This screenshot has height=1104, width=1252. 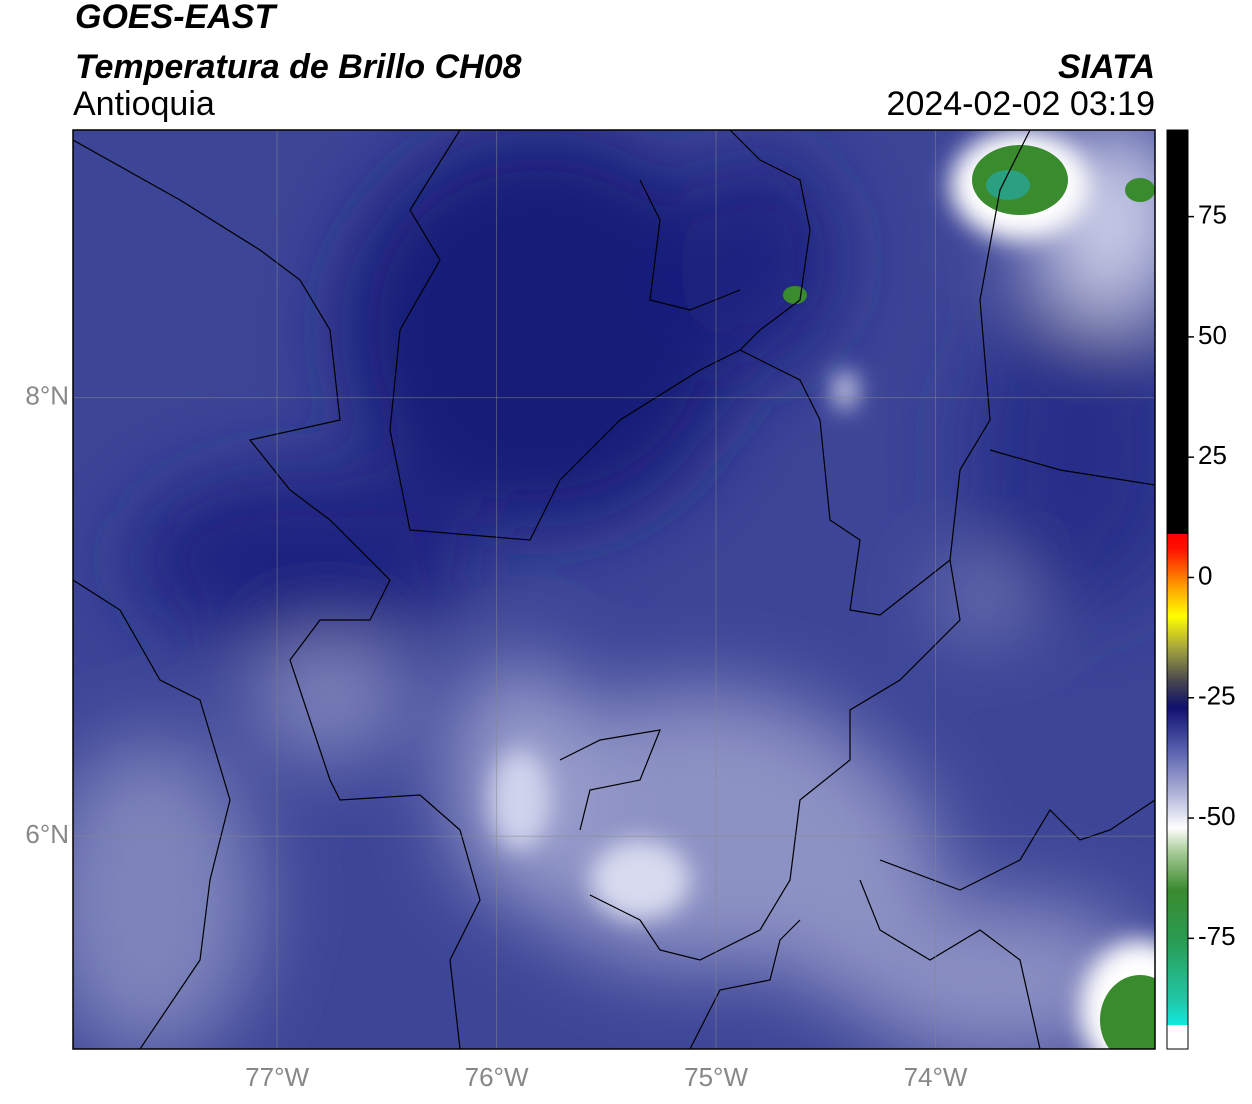 What do you see at coordinates (1205, 575) in the screenshot?
I see `colorbar-tick-label: 0` at bounding box center [1205, 575].